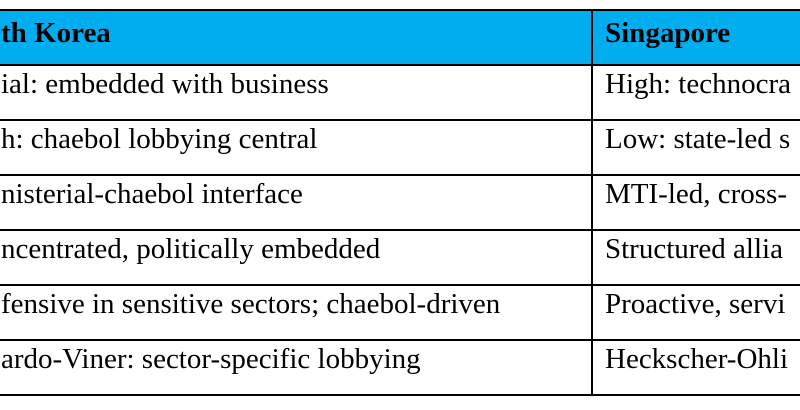 The height and width of the screenshot is (410, 800). What do you see at coordinates (668, 33) in the screenshot?
I see `header-cell-singapore: Singapore` at bounding box center [668, 33].